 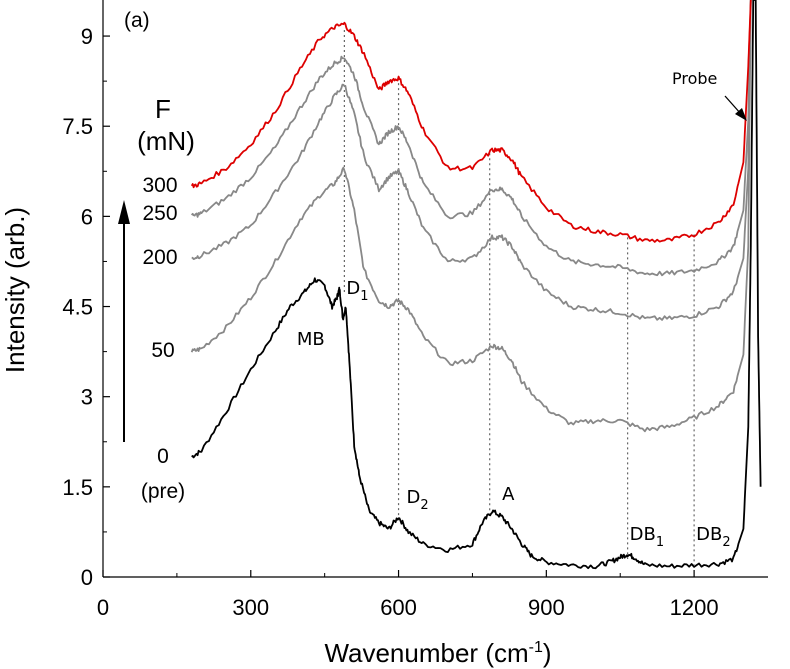 What do you see at coordinates (103, 607) in the screenshot?
I see `x-tick-label: 0` at bounding box center [103, 607].